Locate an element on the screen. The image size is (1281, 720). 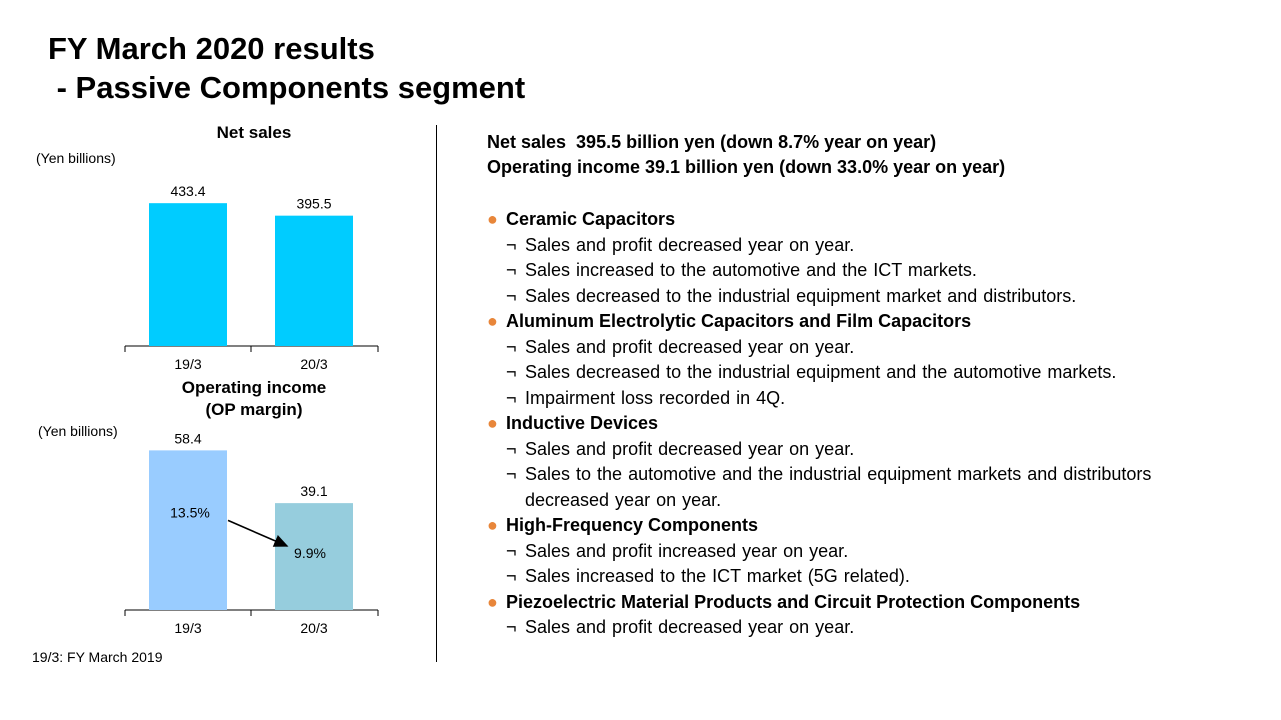
data-label: 39.1 is located at coordinates (313, 491).